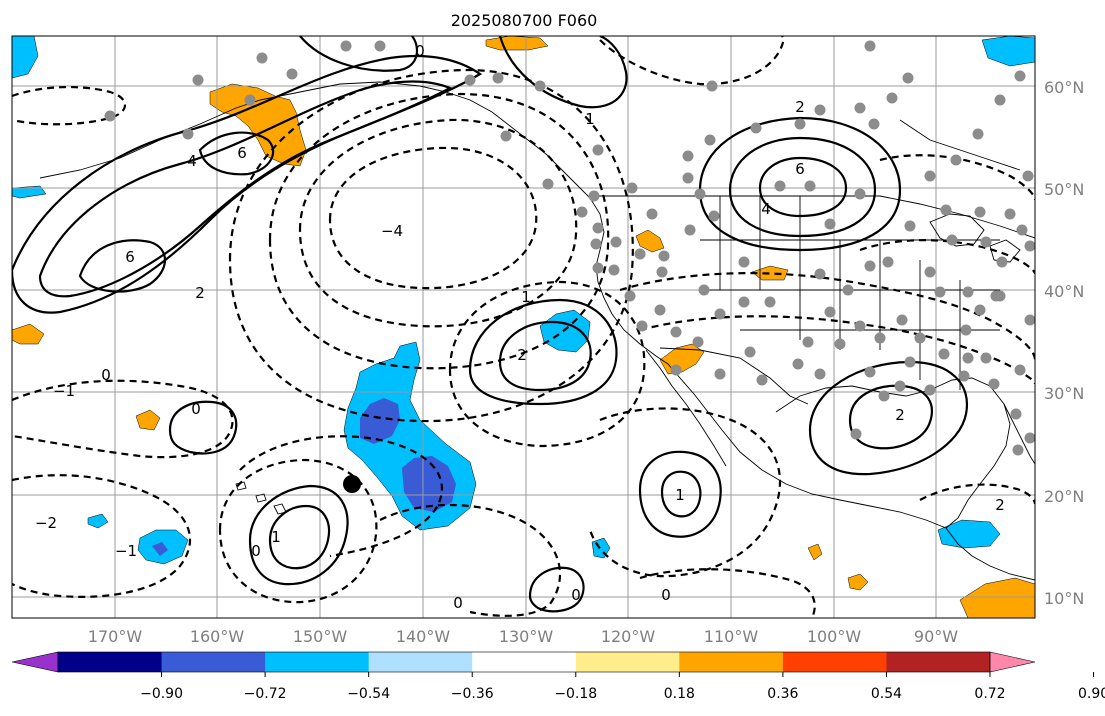  What do you see at coordinates (727, 593) in the screenshot?
I see `contour-dash-south-center` at bounding box center [727, 593].